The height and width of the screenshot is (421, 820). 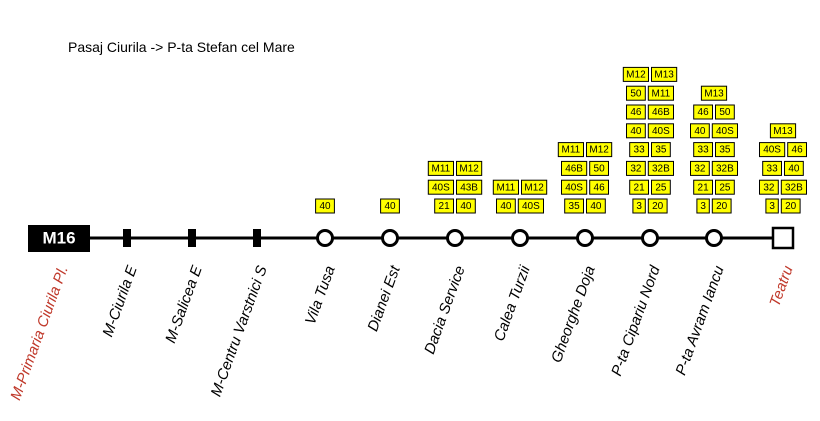 I want to click on connection-line: 25, so click(x=661, y=187).